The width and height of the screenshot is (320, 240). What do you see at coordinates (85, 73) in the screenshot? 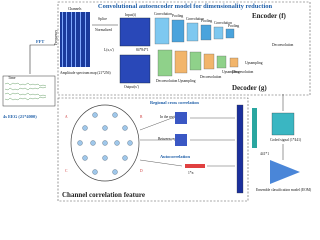
I see `spectrum-caption: Amplitude spectrum map (21*256)` at bounding box center [85, 73].